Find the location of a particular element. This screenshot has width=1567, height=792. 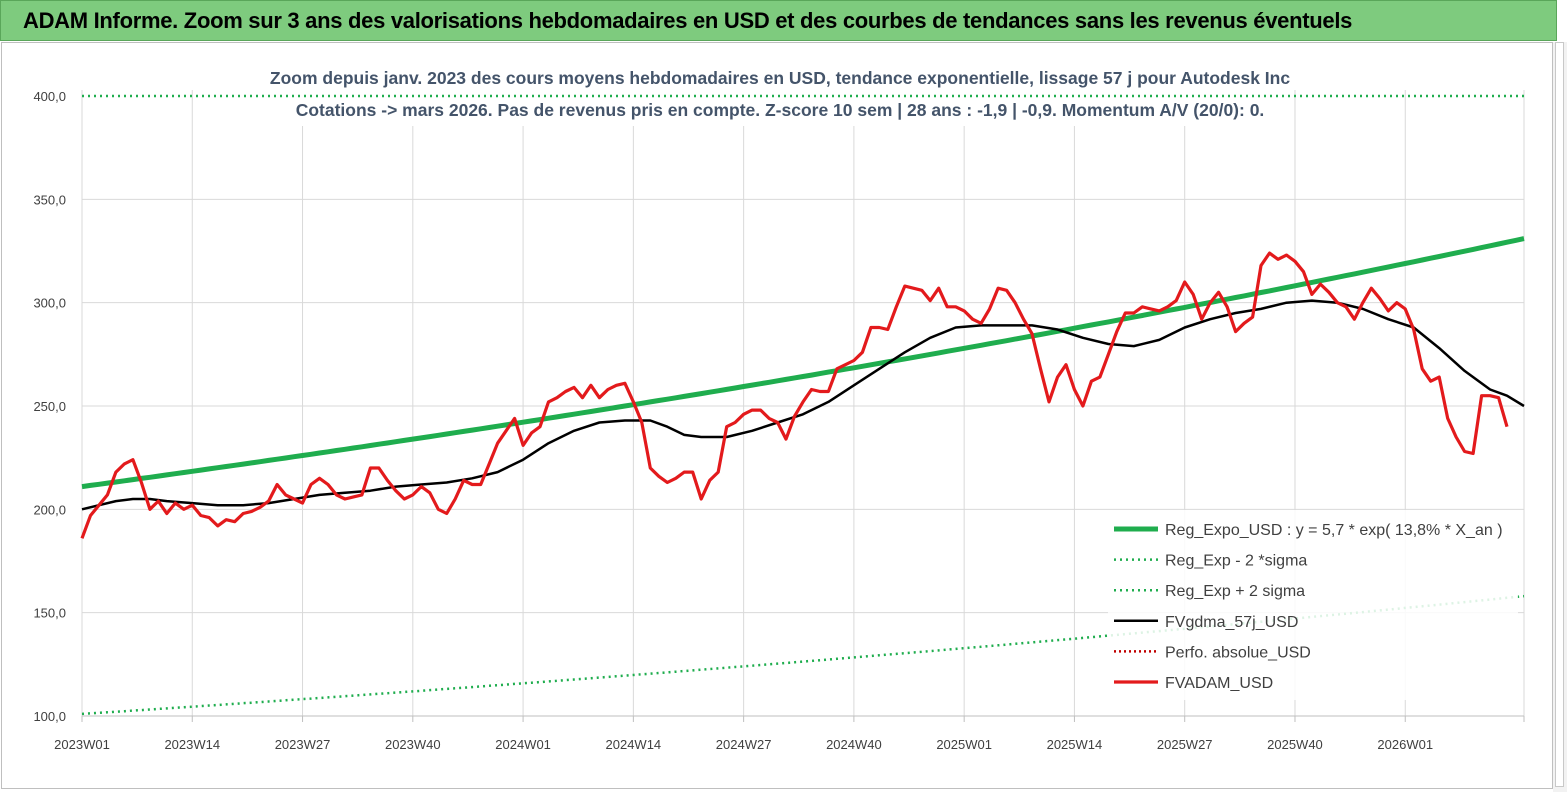

legend-label-reg_minus: Reg_Exp - 2 *sigma is located at coordinates (1236, 561).